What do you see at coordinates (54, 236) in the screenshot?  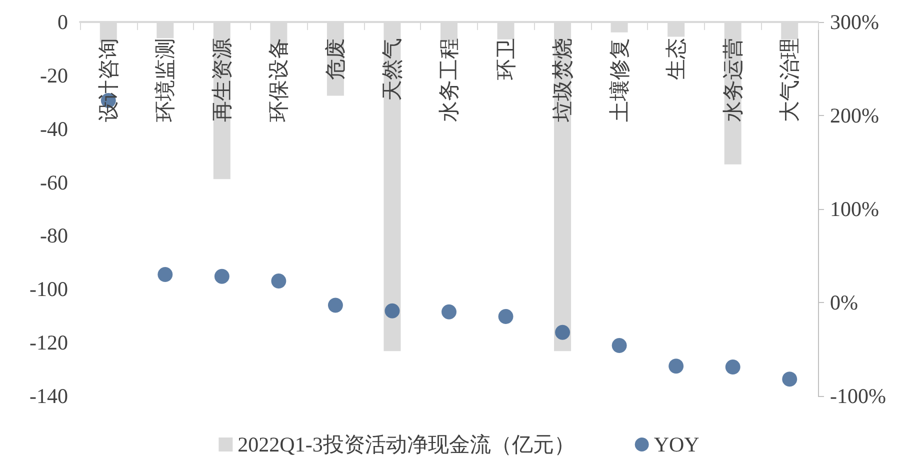 I see `y-tick-label: -80` at bounding box center [54, 236].